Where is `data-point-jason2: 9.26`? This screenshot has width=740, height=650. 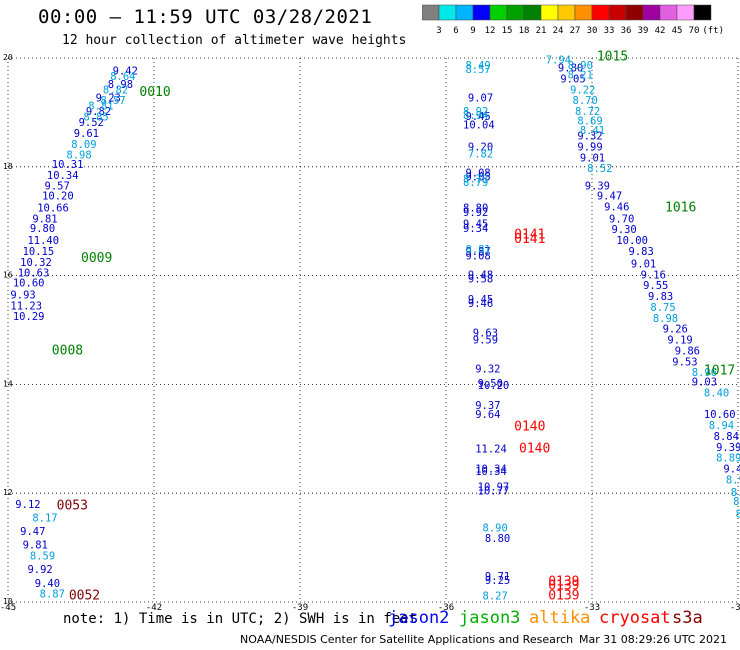 data-point-jason2: 9.26 is located at coordinates (675, 330).